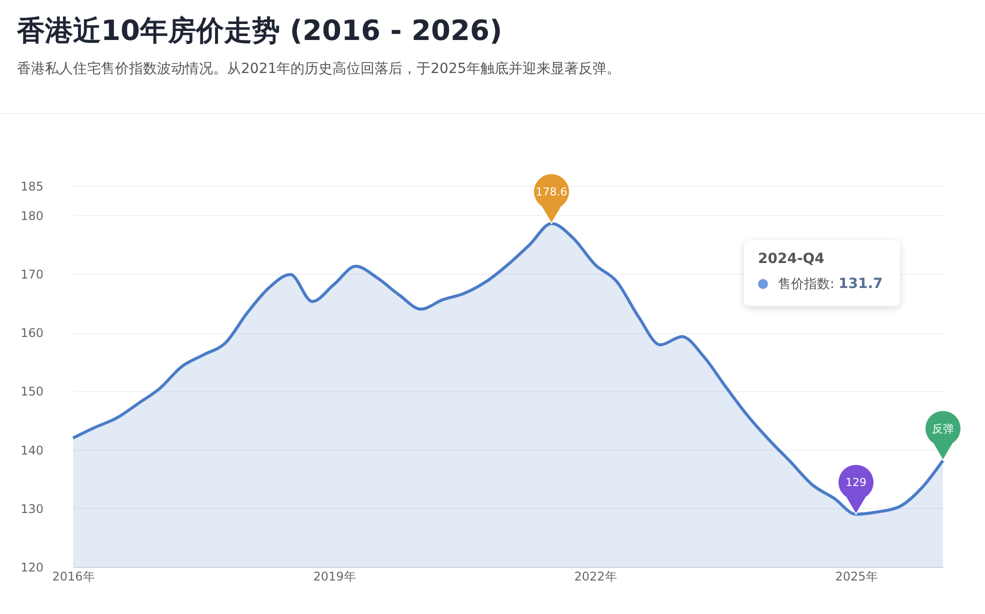  I want to click on annotation: 售价指数: 131.7, so click(830, 284).